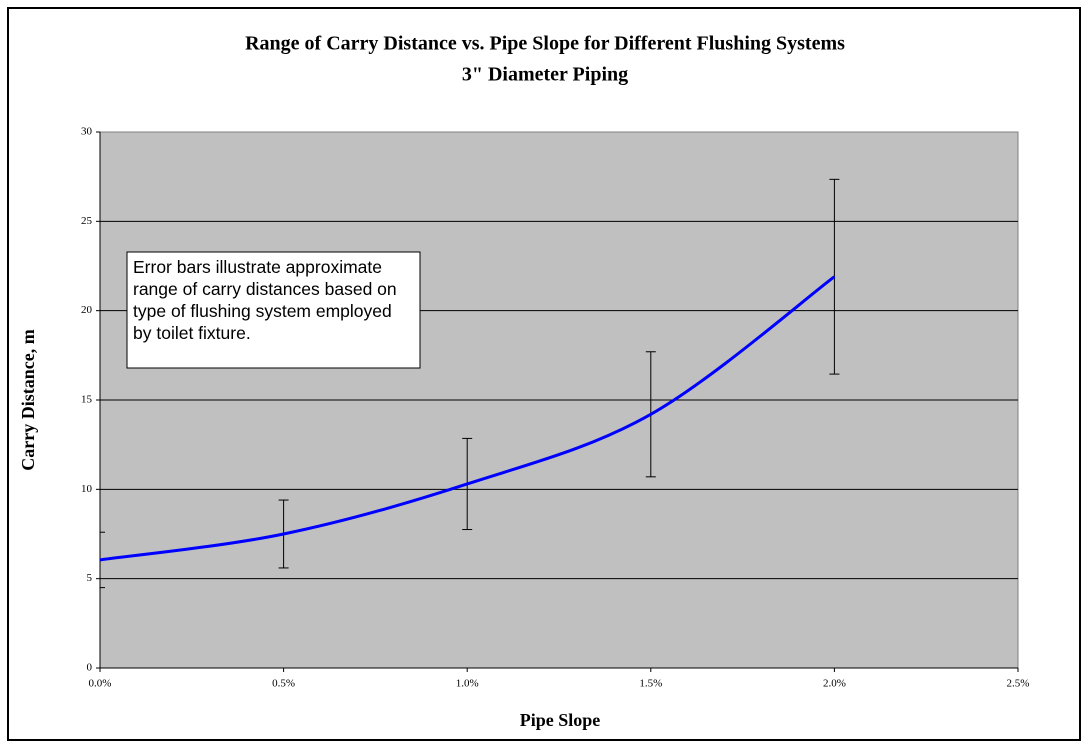  Describe the element at coordinates (1018, 684) in the screenshot. I see `x-tick-label: 2.5%` at that location.